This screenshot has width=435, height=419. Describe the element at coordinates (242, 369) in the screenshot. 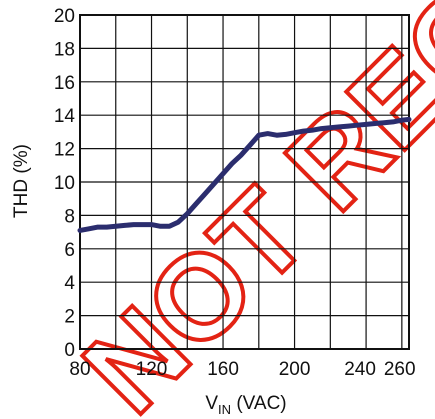

I see `x-tick-labels: 80 120 160 200 240 260` at that location.